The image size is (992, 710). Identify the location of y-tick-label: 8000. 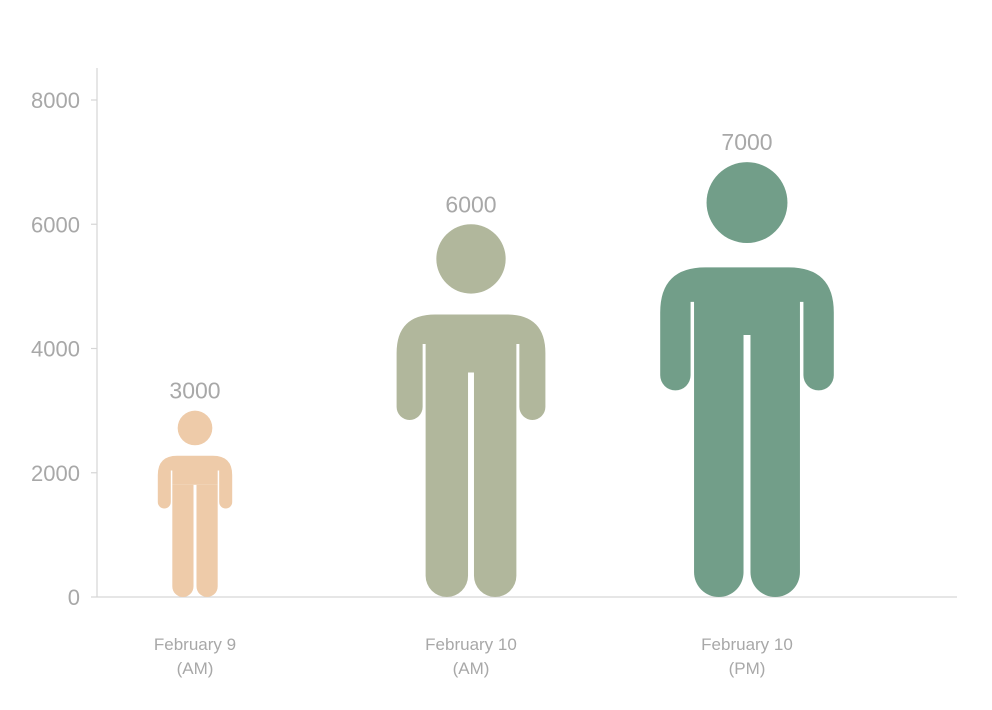
(55, 100).